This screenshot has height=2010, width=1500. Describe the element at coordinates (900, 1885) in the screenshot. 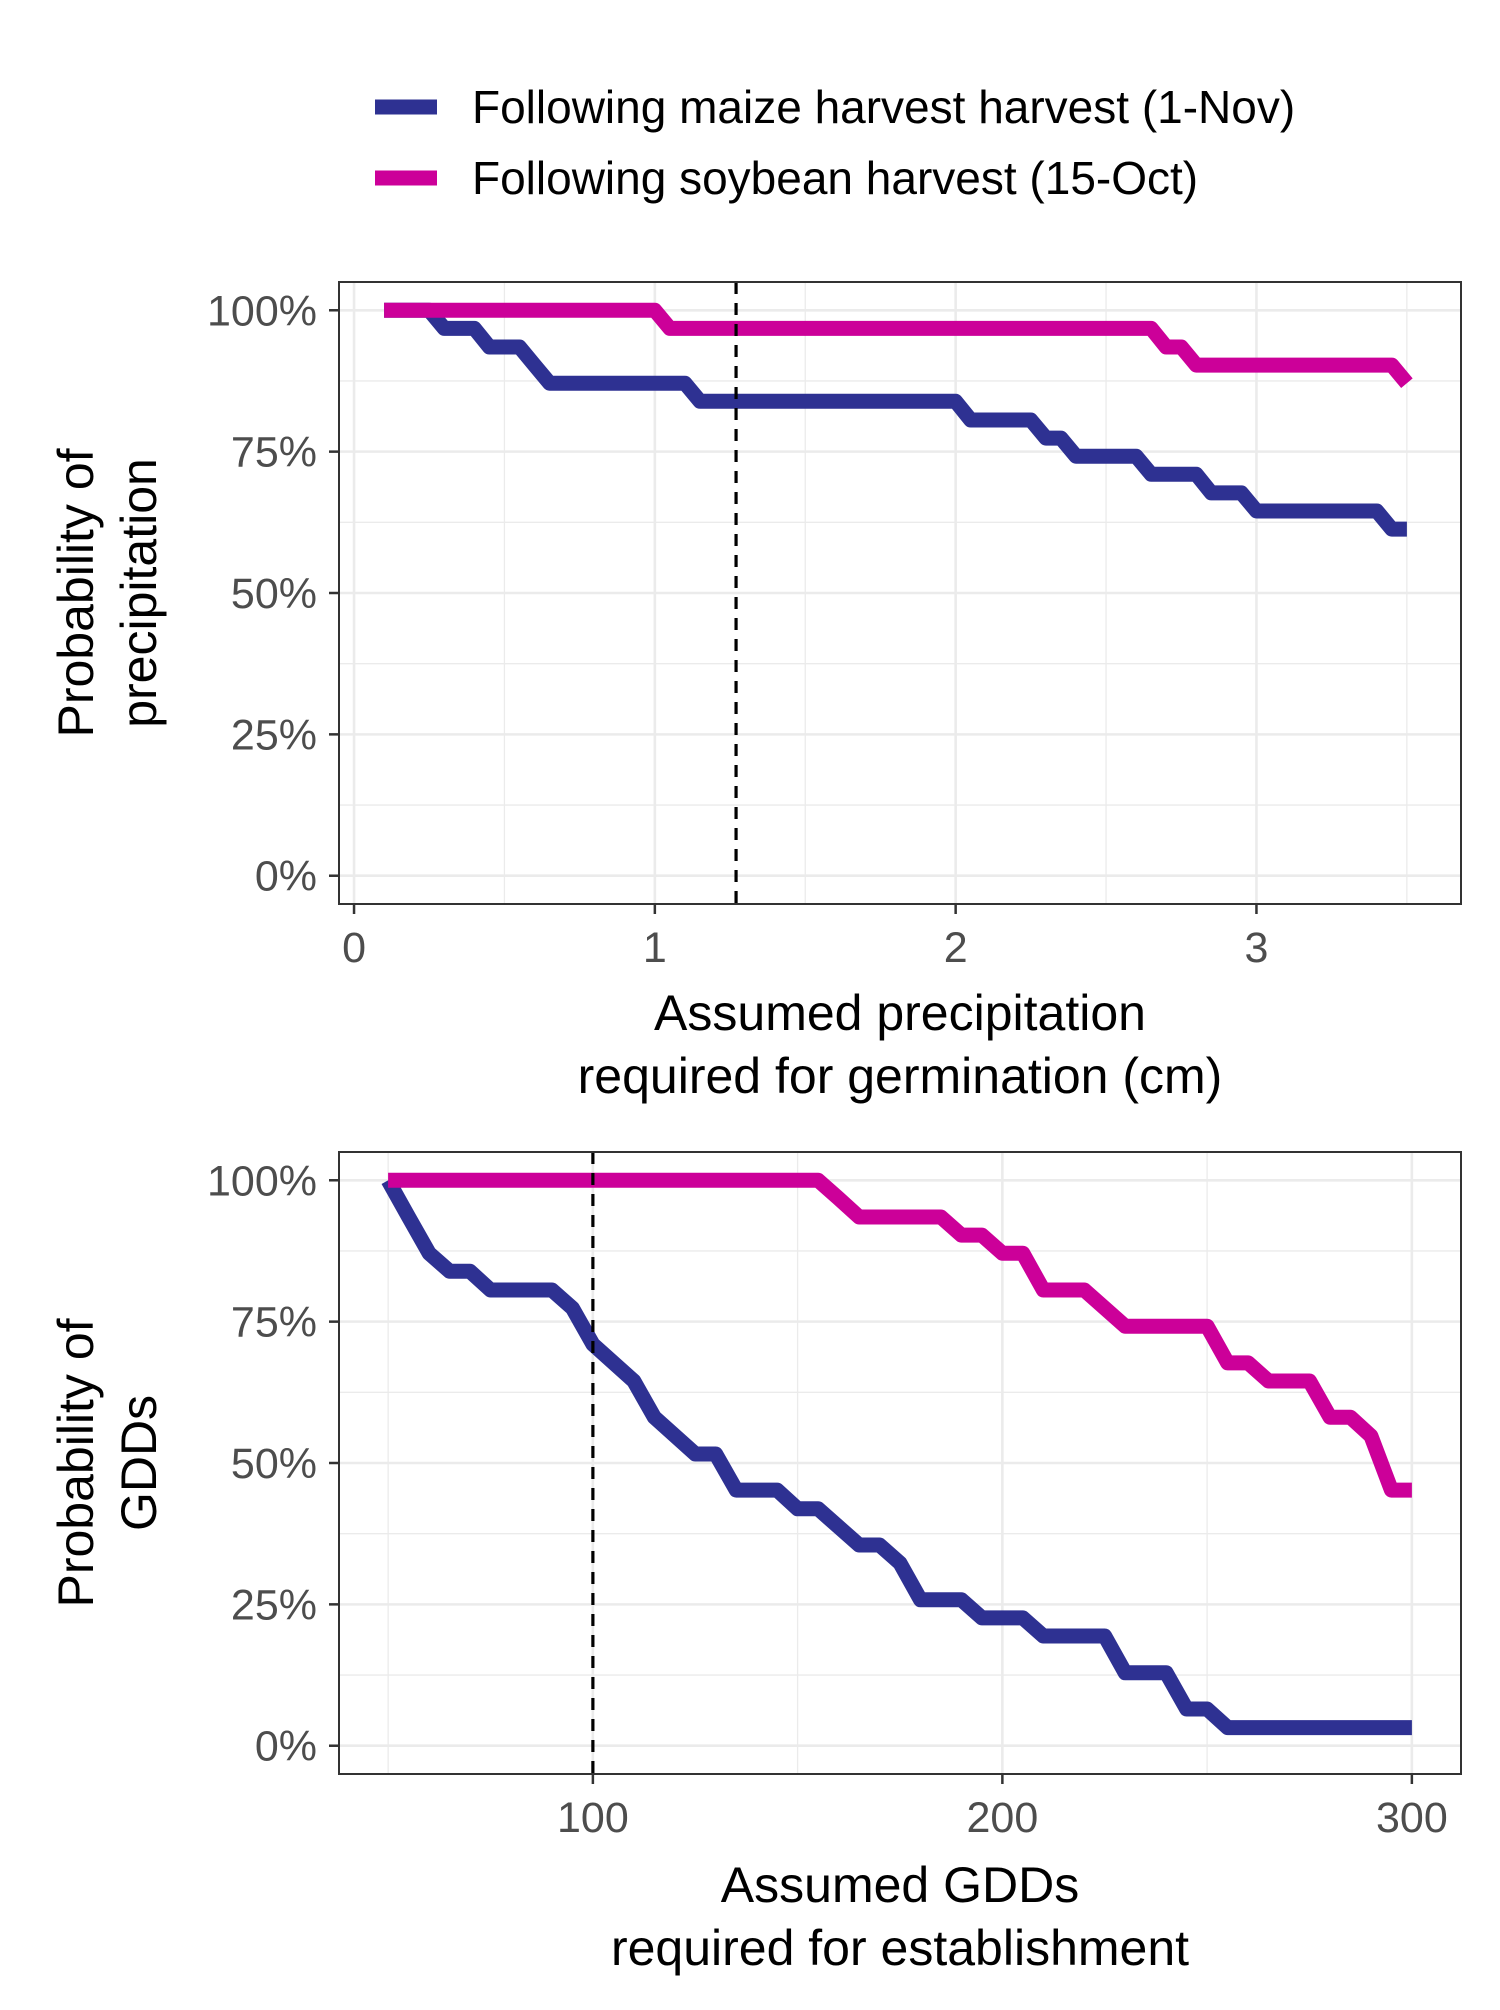

I see `x-axis-title-line1: Assumed GDDs` at that location.